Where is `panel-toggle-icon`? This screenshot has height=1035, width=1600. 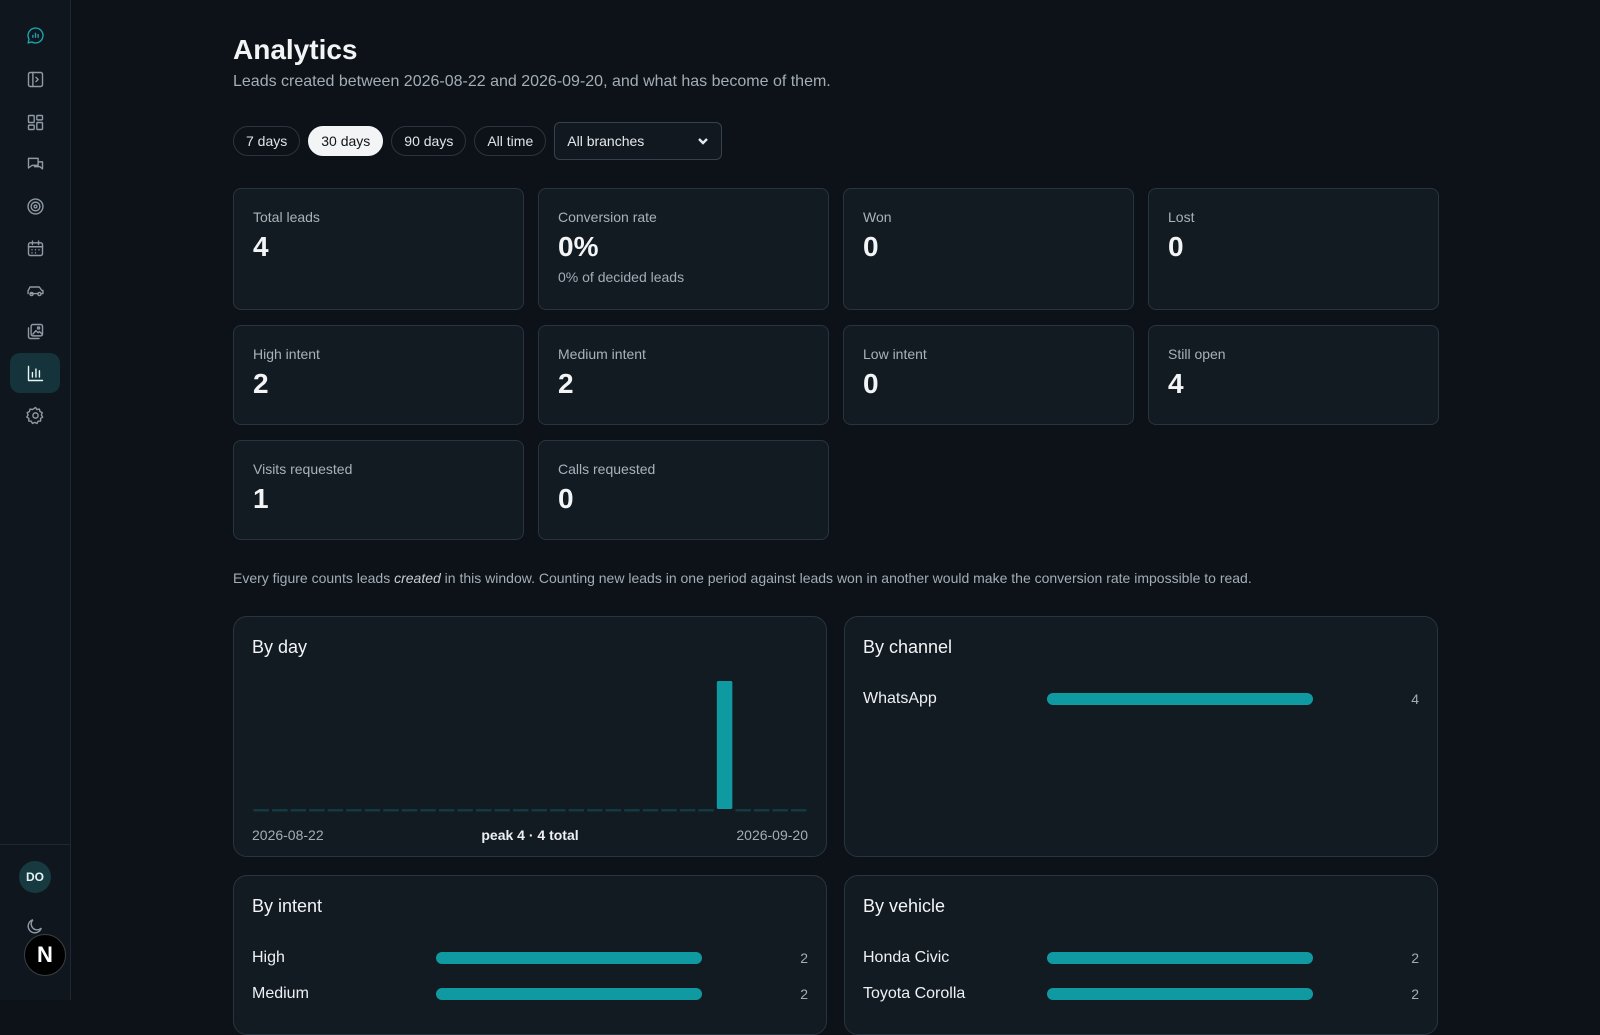
panel-toggle-icon is located at coordinates (35, 79).